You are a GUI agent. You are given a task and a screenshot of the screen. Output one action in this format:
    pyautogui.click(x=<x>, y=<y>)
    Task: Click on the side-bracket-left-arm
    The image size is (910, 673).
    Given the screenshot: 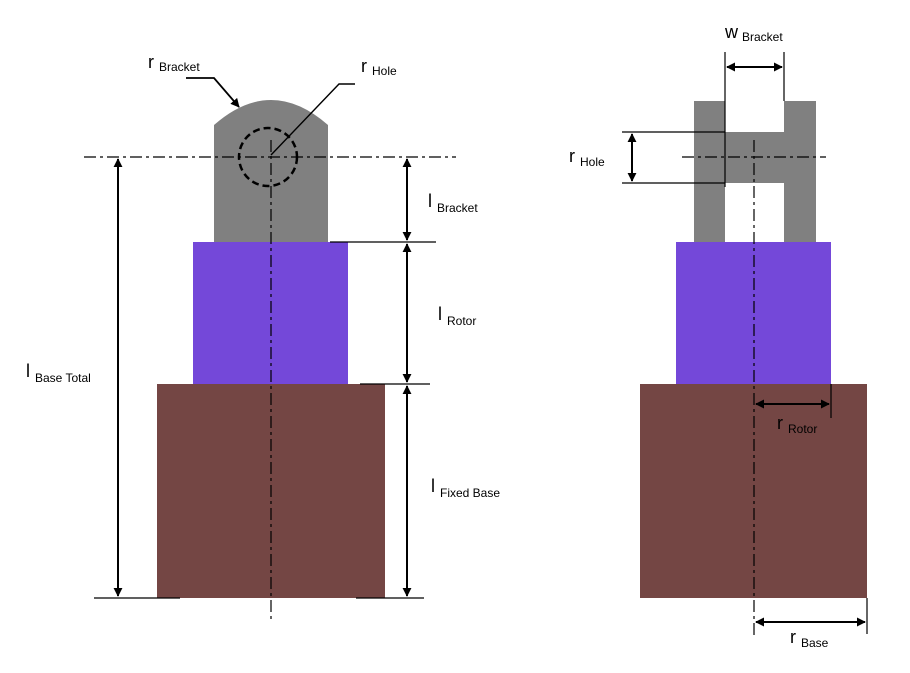 What is the action you would take?
    pyautogui.click(x=709, y=171)
    